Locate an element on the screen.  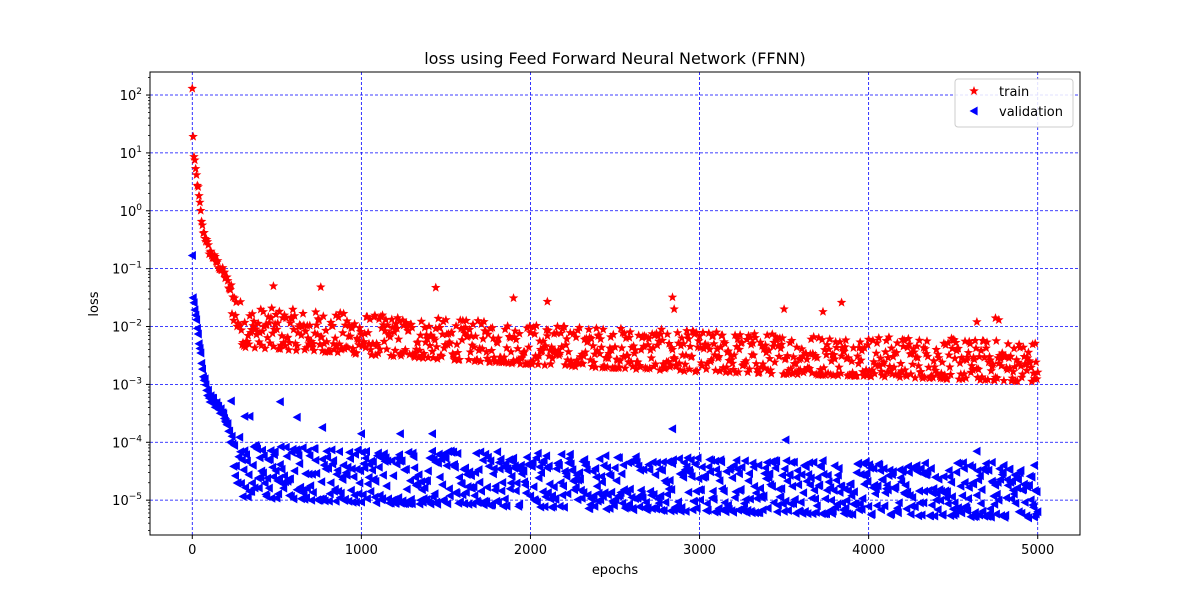
y-tick-label: 10² is located at coordinates (131, 95).